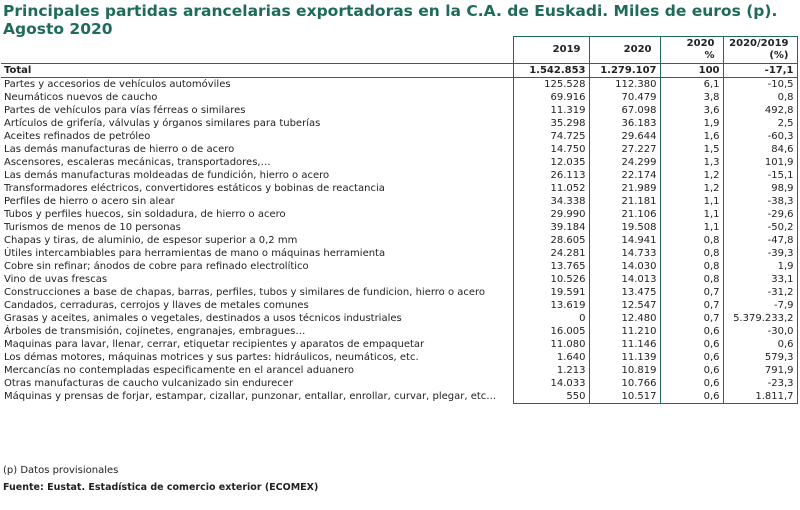 This screenshot has width=800, height=510. I want to click on row-value: 1.811,7, so click(760, 397).